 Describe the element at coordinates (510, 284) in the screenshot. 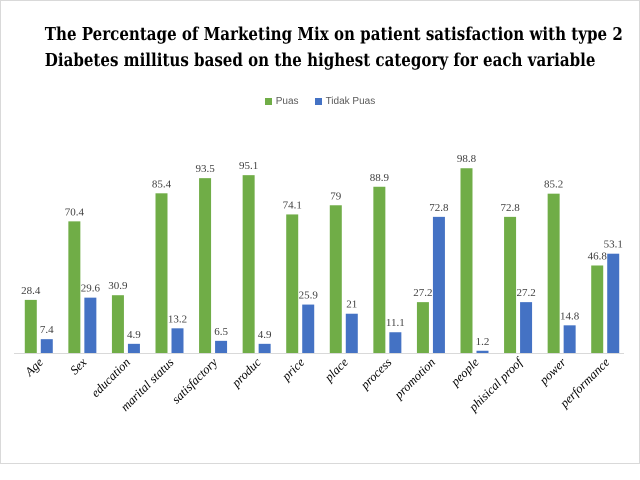

I see `bar-puas-phisical-proof` at that location.